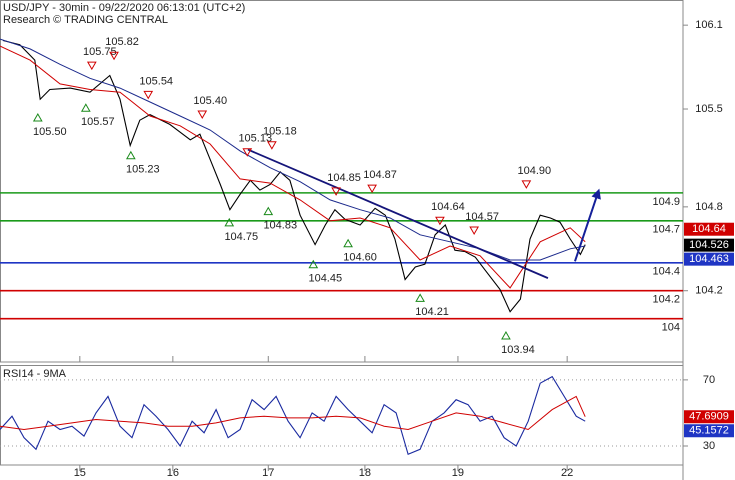 The image size is (735, 480). I want to click on x-tick-label: 22, so click(567, 473).